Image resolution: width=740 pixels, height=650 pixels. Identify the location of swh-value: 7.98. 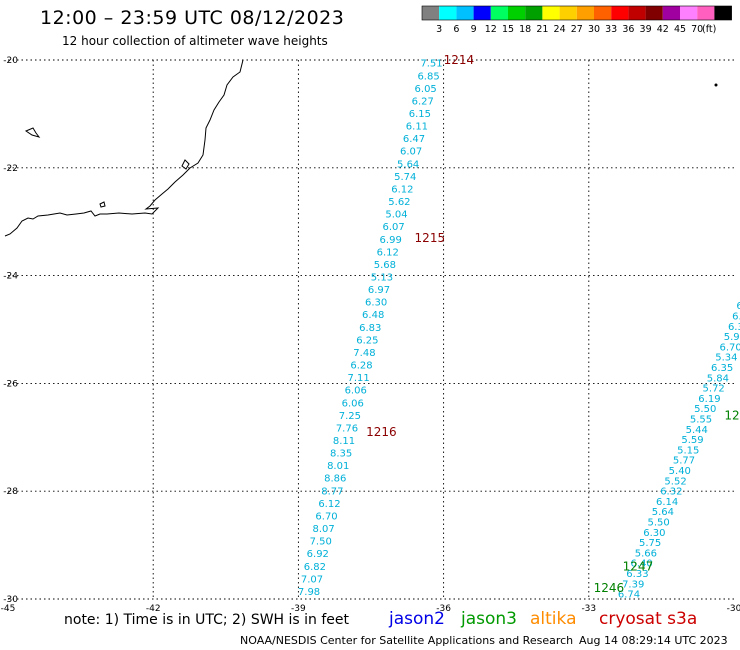
(309, 592).